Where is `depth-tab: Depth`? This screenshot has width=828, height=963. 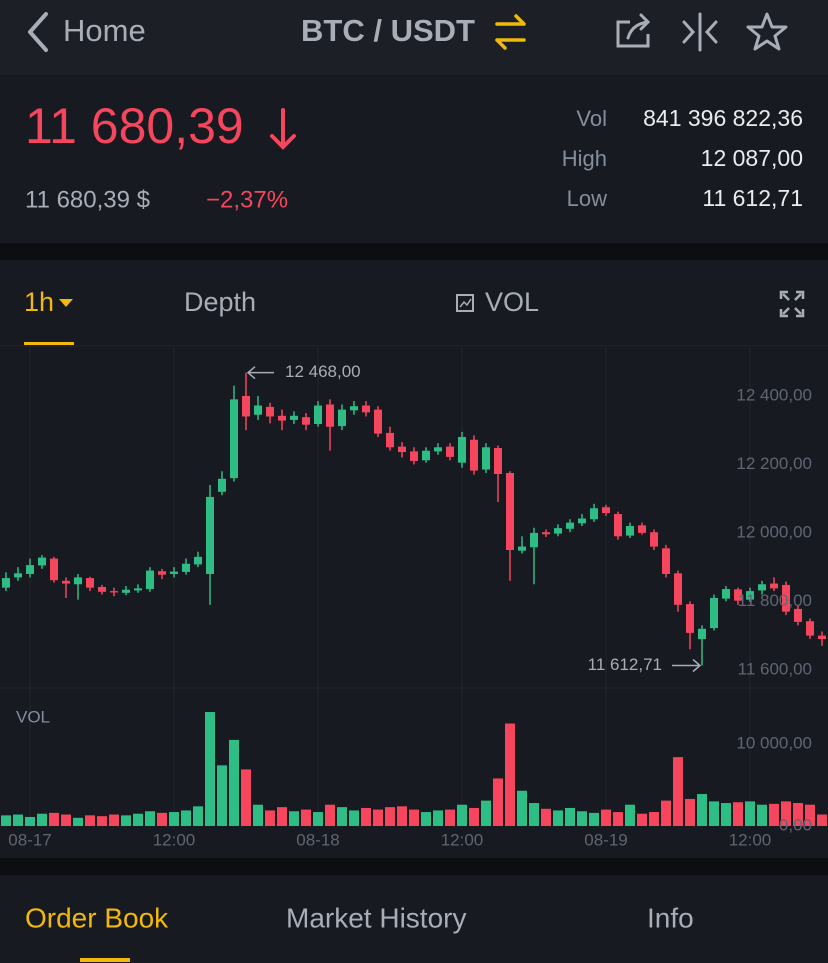
depth-tab: Depth is located at coordinates (220, 302).